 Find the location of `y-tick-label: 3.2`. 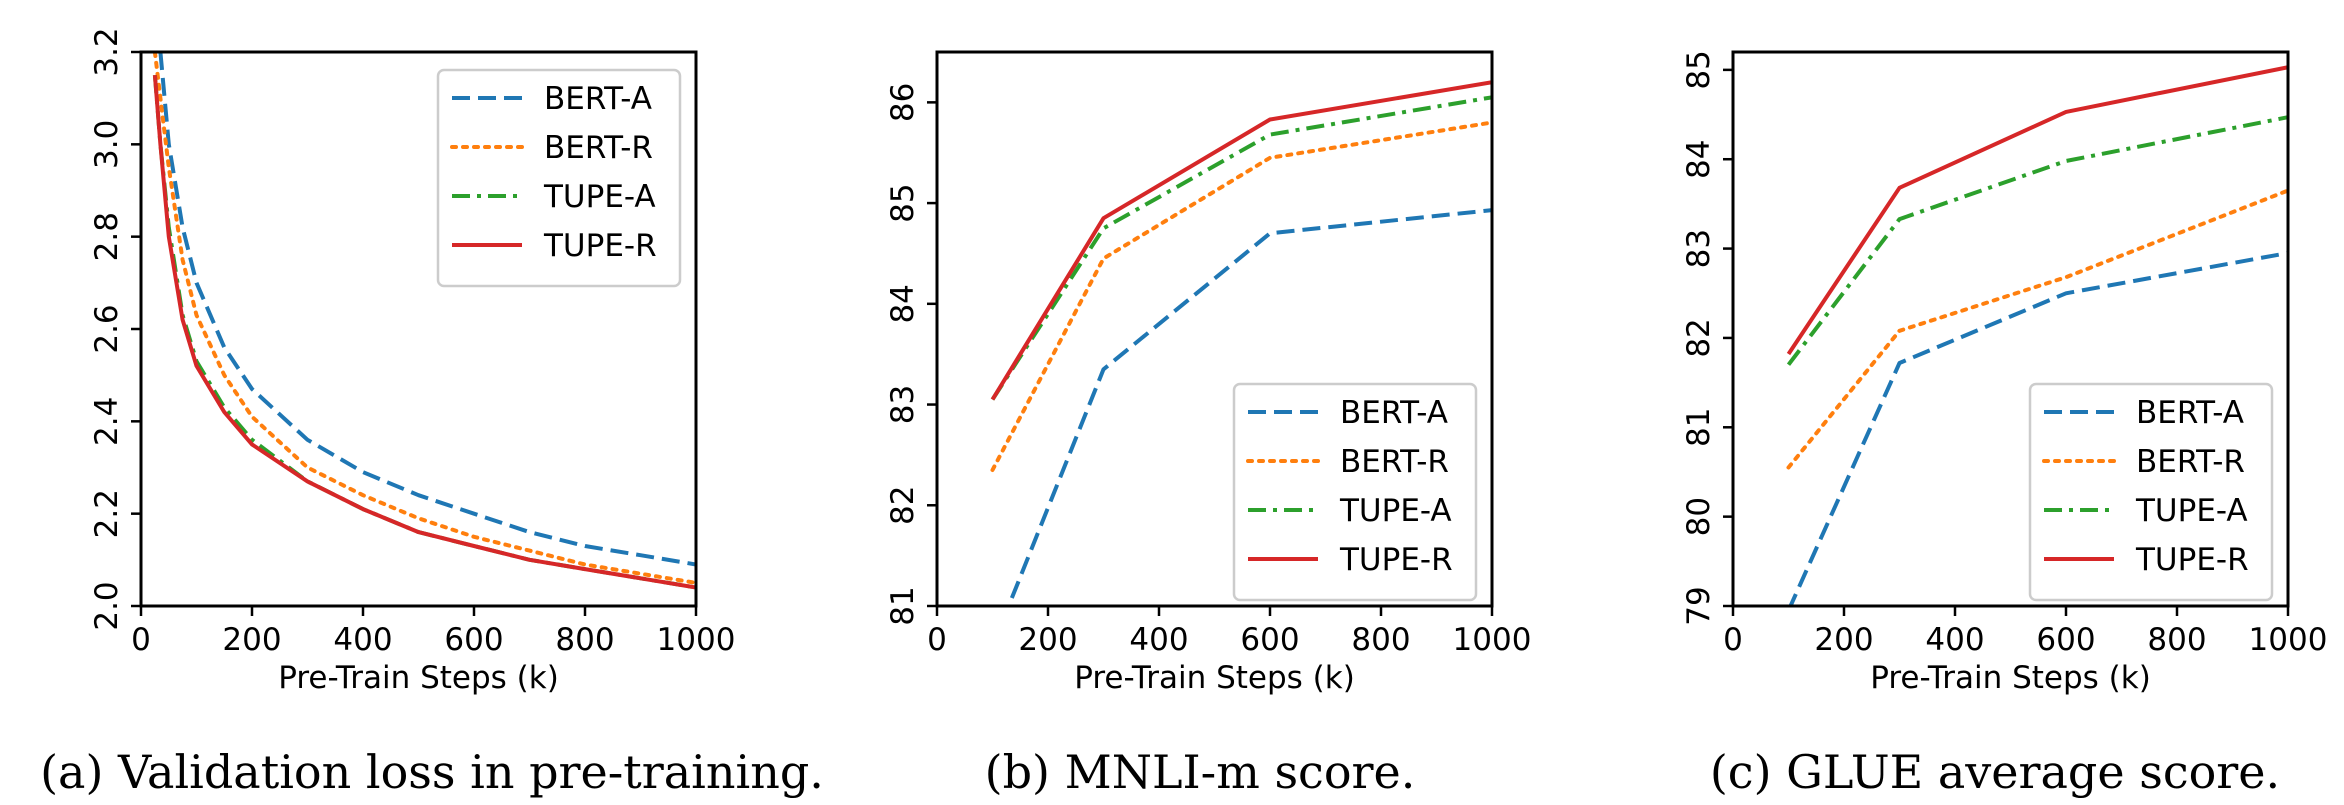

y-tick-label: 3.2 is located at coordinates (107, 51).